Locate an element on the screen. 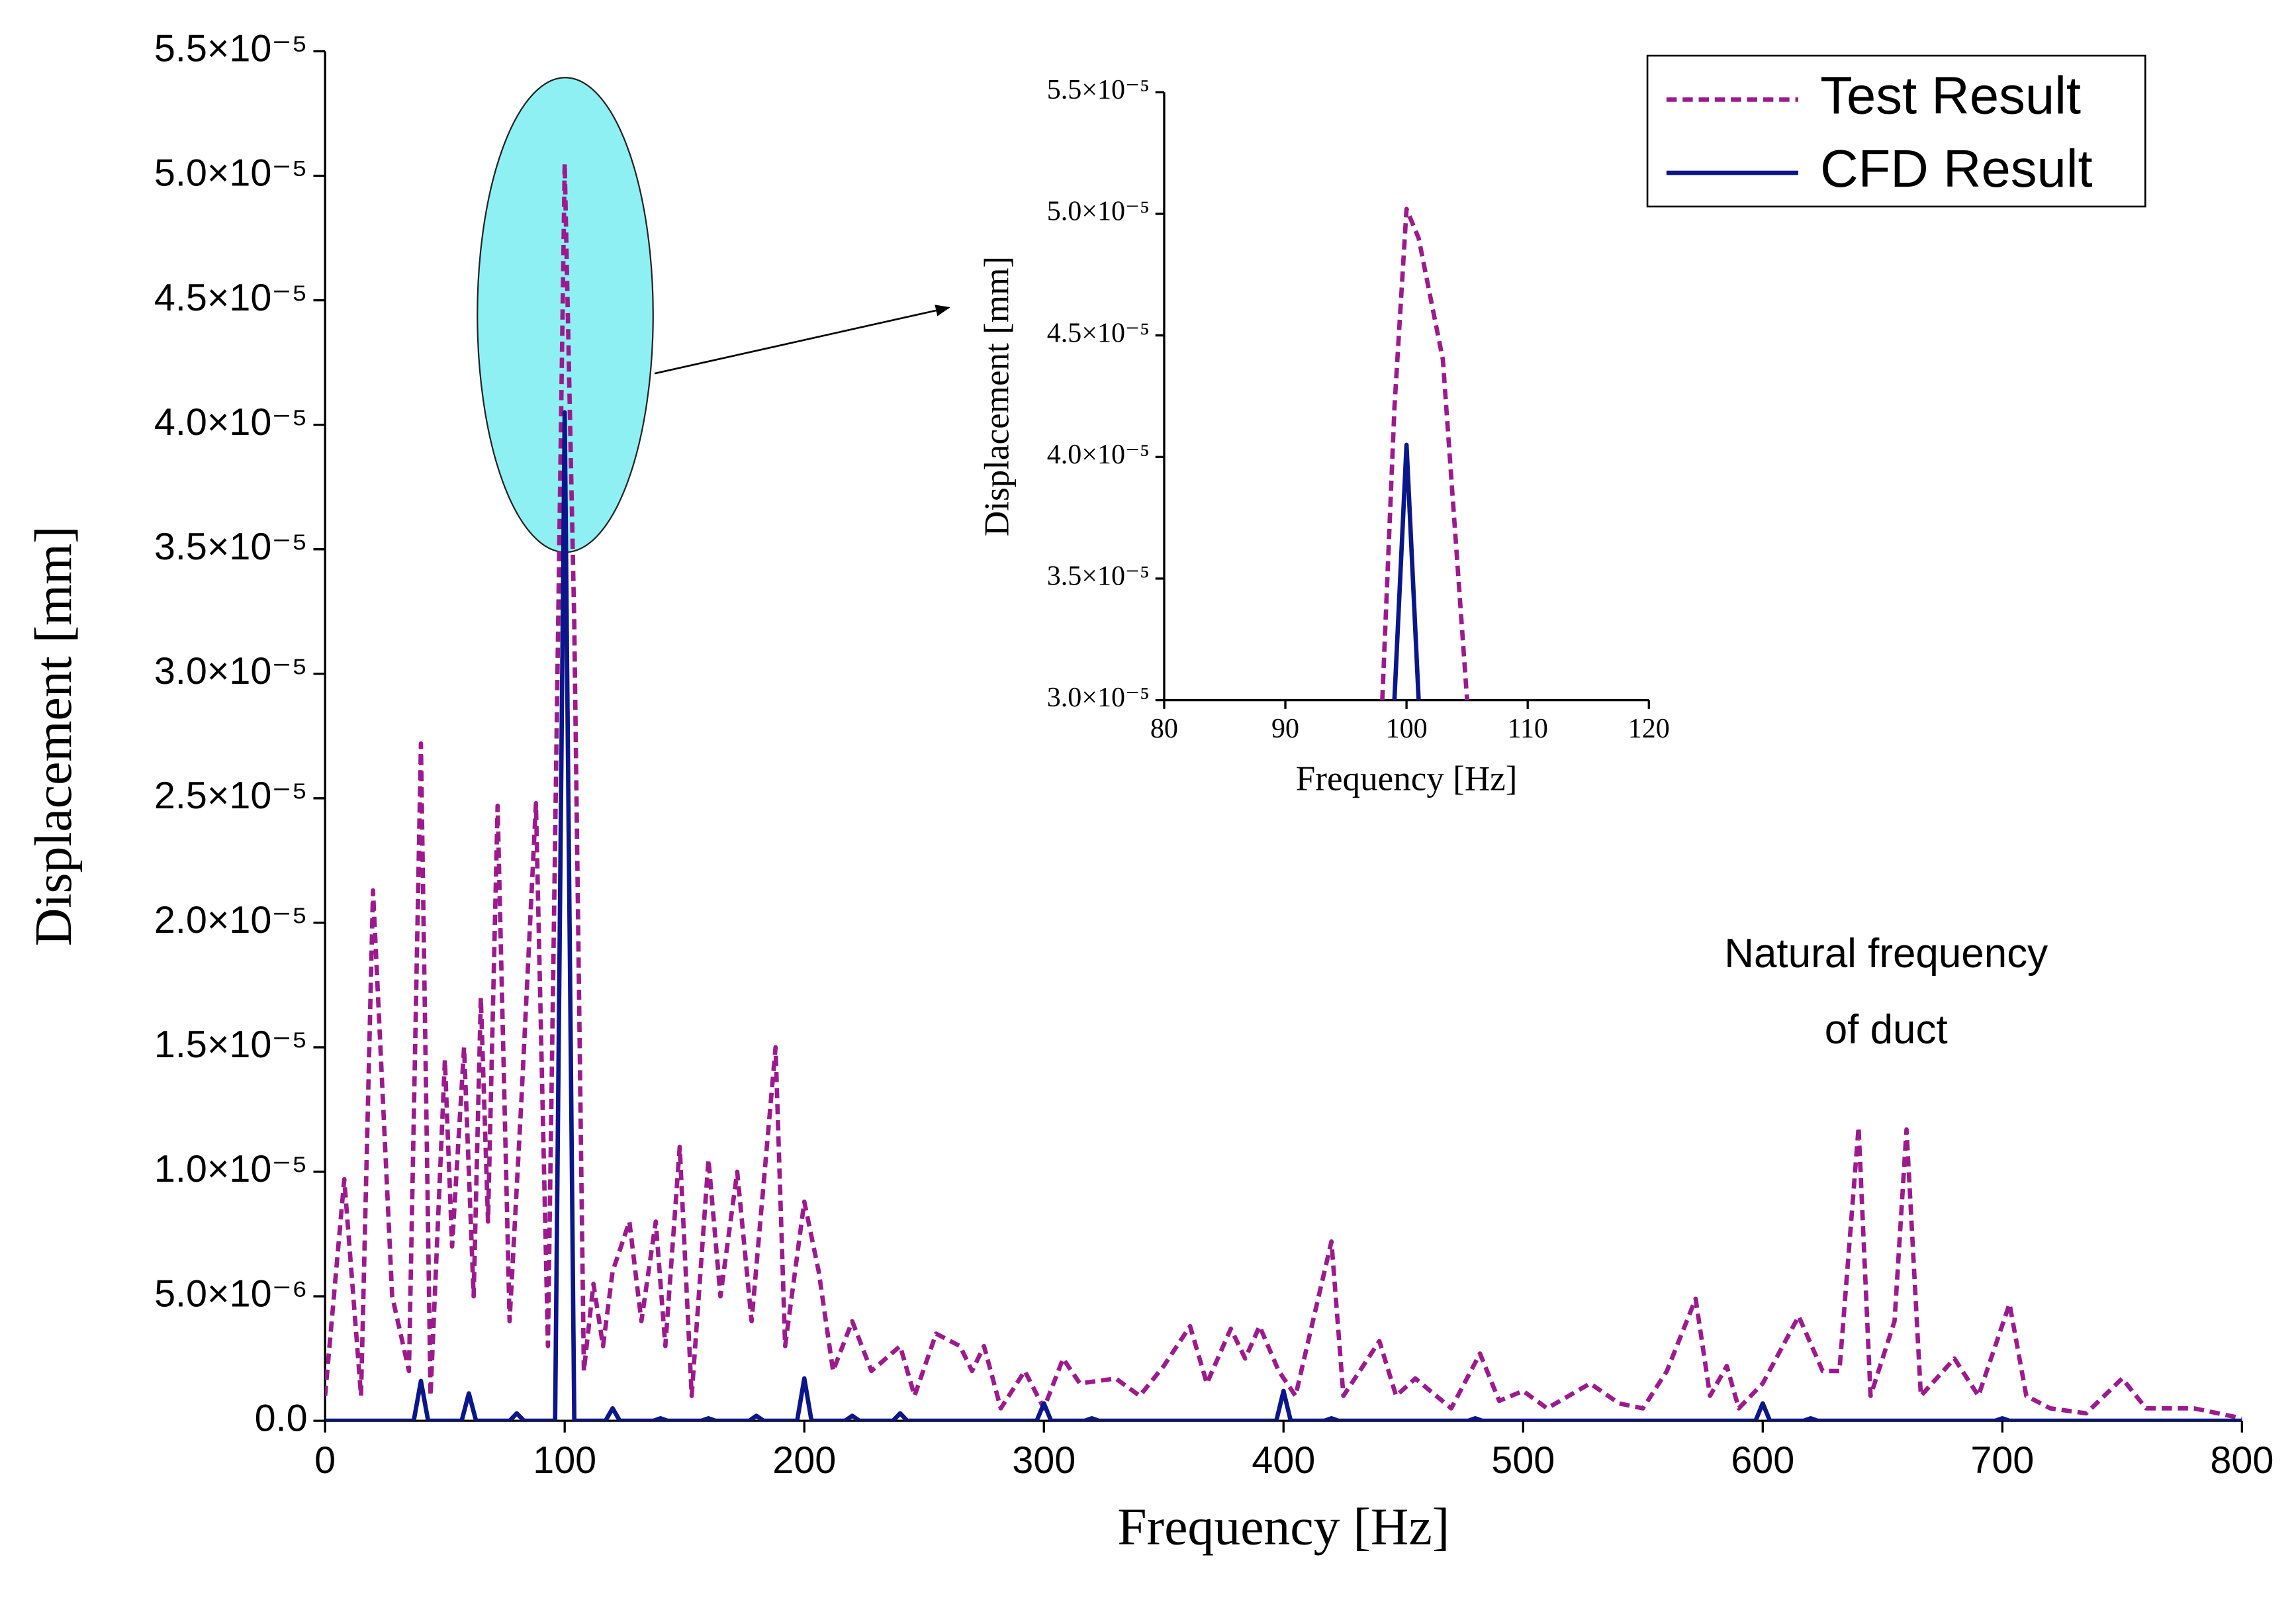  x-tick-label: 200 is located at coordinates (804, 1460).